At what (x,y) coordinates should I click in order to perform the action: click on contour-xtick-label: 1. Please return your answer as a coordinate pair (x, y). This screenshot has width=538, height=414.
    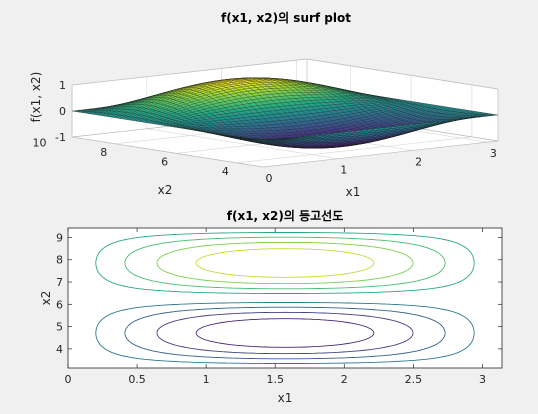
    Looking at the image, I should click on (206, 379).